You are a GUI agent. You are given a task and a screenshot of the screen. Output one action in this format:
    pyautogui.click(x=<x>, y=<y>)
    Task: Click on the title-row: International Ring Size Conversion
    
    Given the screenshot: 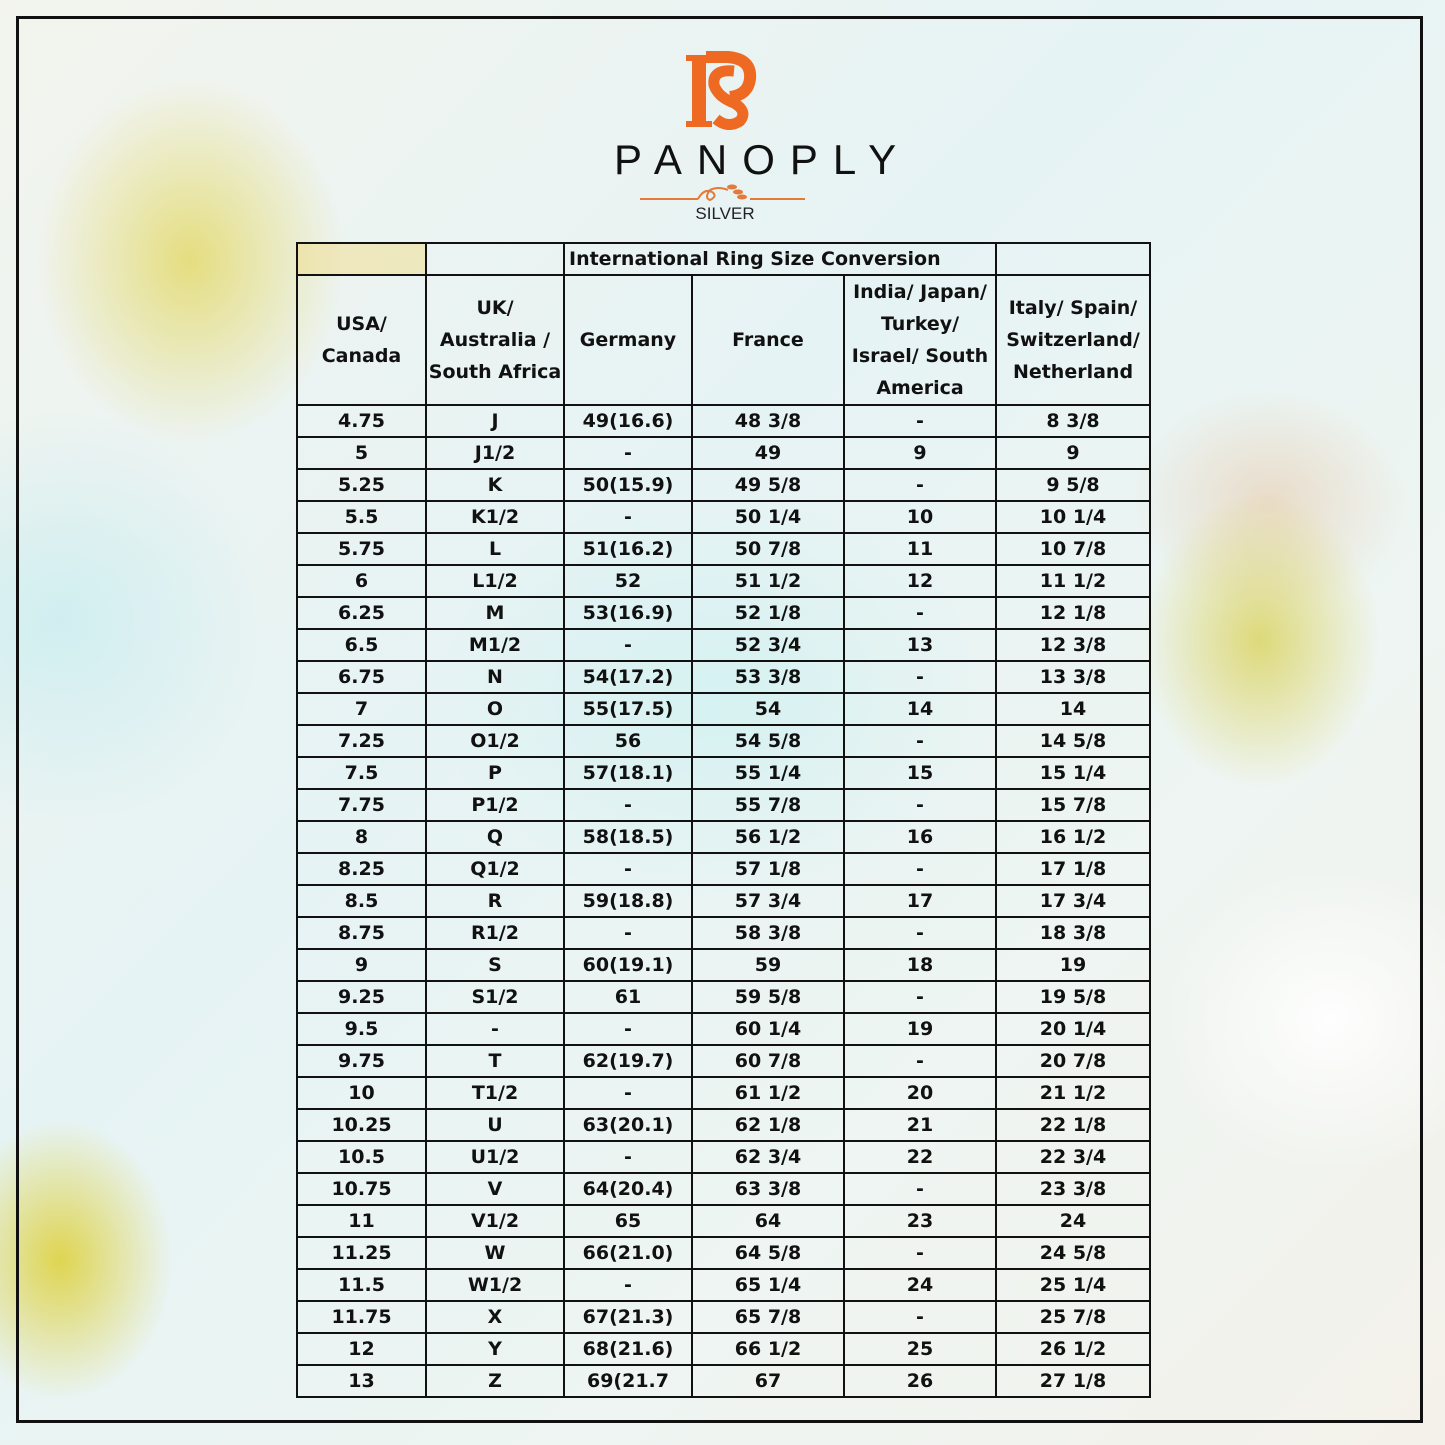 What is the action you would take?
    pyautogui.click(x=723, y=259)
    